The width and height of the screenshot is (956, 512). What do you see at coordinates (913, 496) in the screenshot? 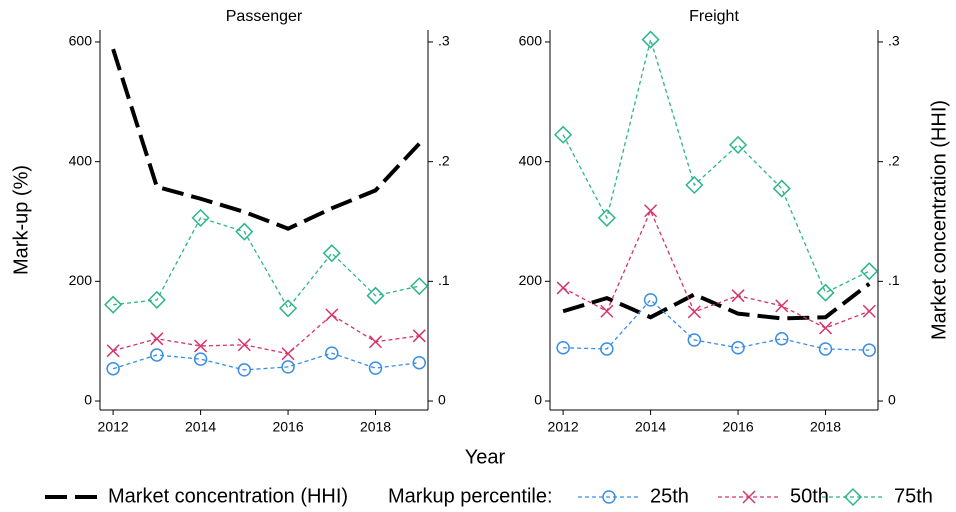
I see `legend-label: 75th` at bounding box center [913, 496].